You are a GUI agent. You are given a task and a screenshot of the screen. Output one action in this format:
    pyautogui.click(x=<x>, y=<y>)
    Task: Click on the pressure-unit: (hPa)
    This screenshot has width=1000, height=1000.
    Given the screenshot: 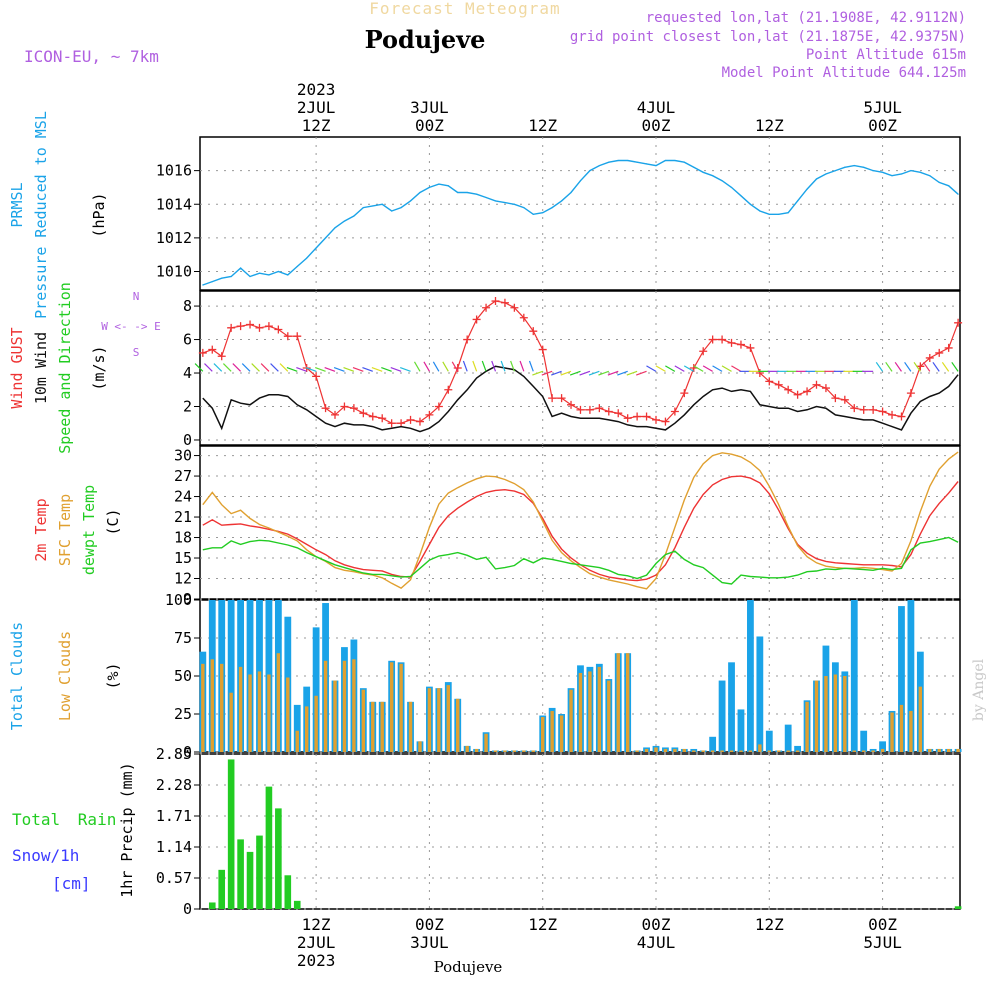 What is the action you would take?
    pyautogui.click(x=99, y=214)
    